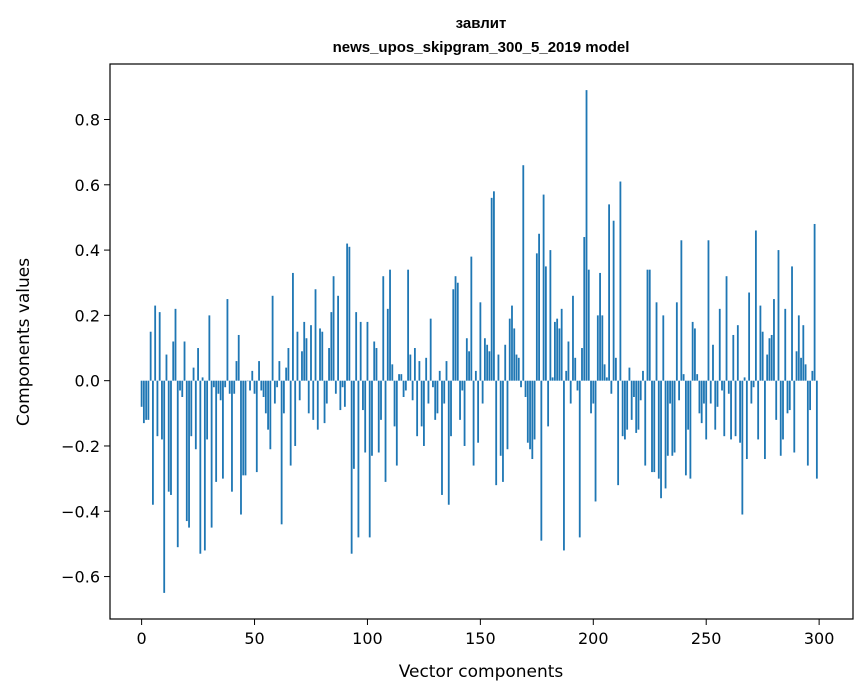  Describe the element at coordinates (481, 47) in the screenshot. I see `chart-subtitle: news_upos_skipgram_300_5_2019 model` at that location.